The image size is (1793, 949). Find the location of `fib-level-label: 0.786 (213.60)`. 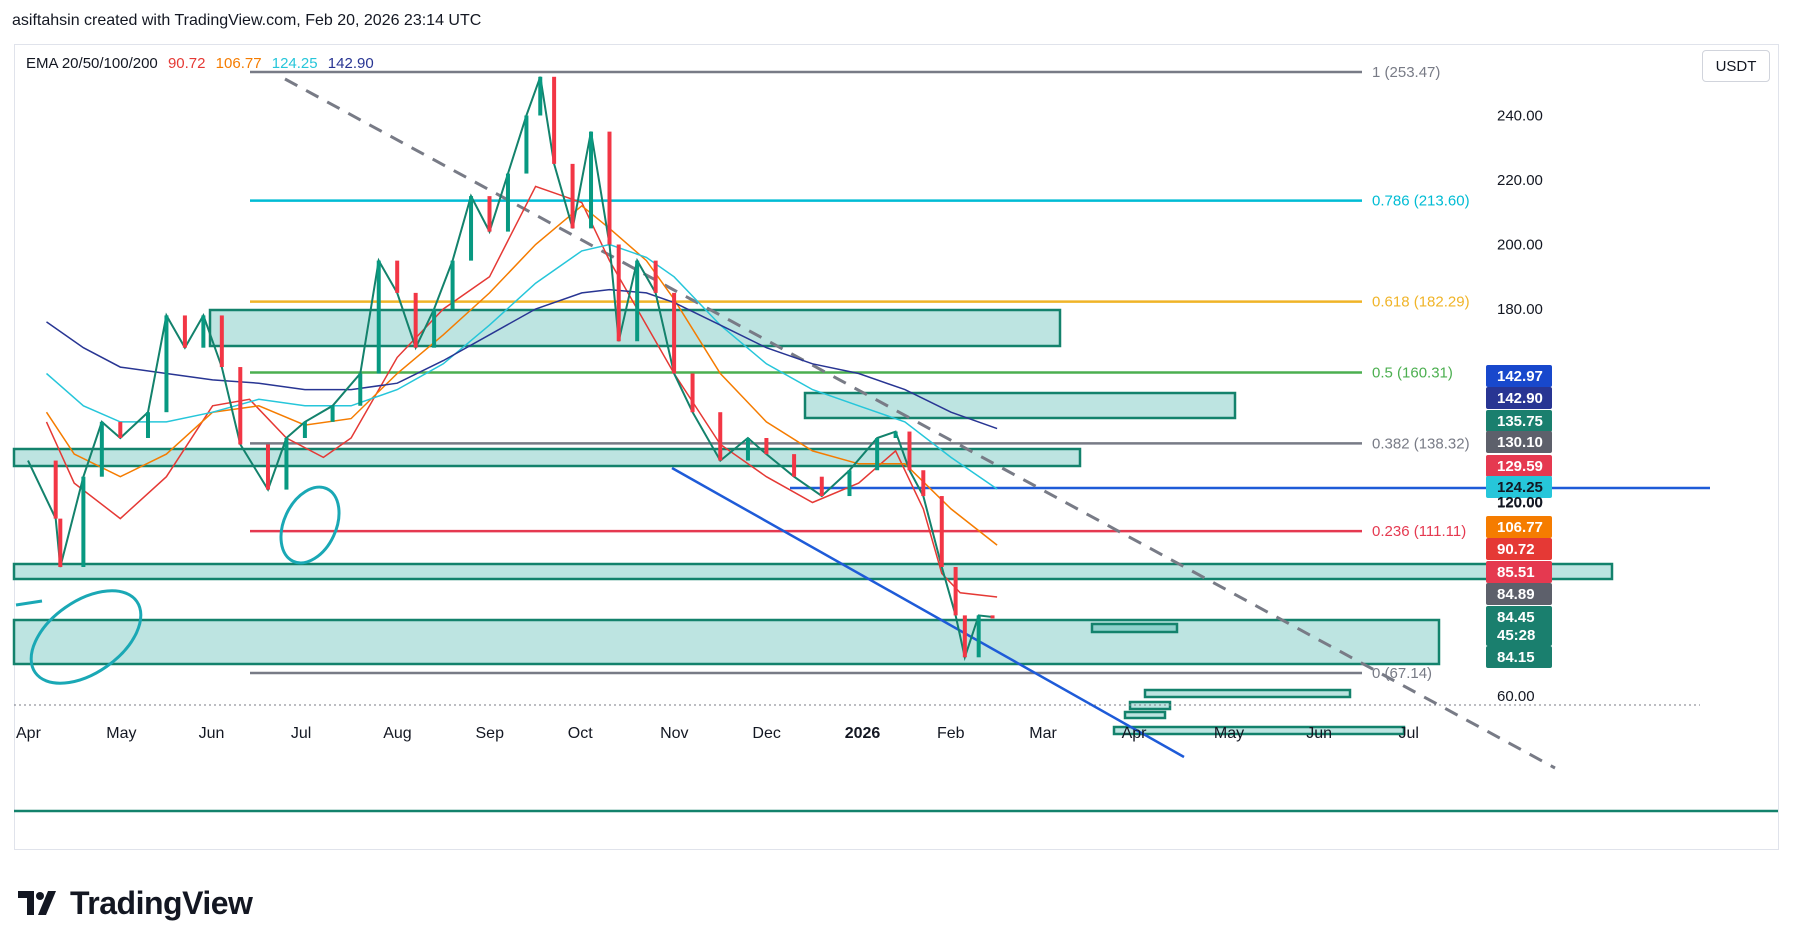

fib-level-label: 0.786 (213.60) is located at coordinates (1421, 201).